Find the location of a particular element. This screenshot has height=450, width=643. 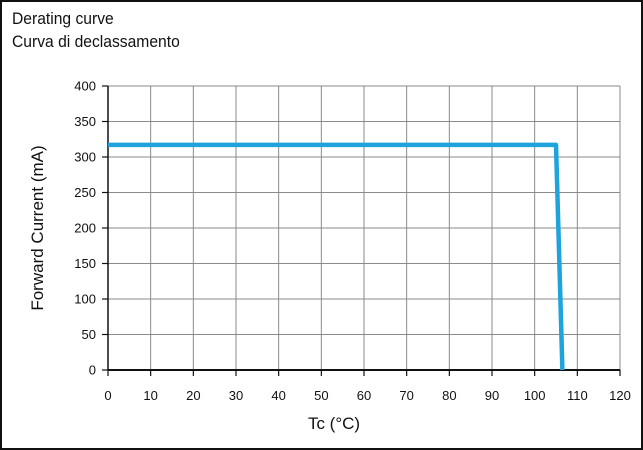

y-tick-label: 250 is located at coordinates (85, 192).